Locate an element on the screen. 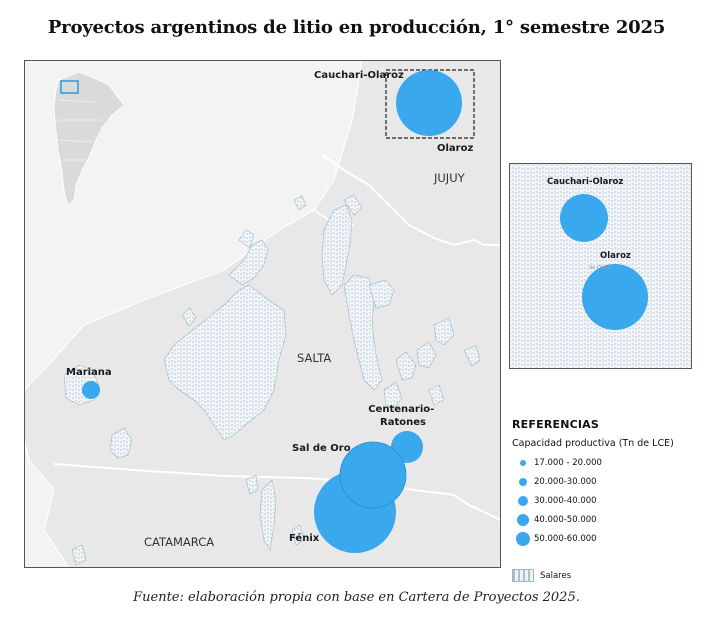 Image resolution: width=713 pixels, height=625 pixels. label-centenario: Centenario- Ratones is located at coordinates (403, 416).